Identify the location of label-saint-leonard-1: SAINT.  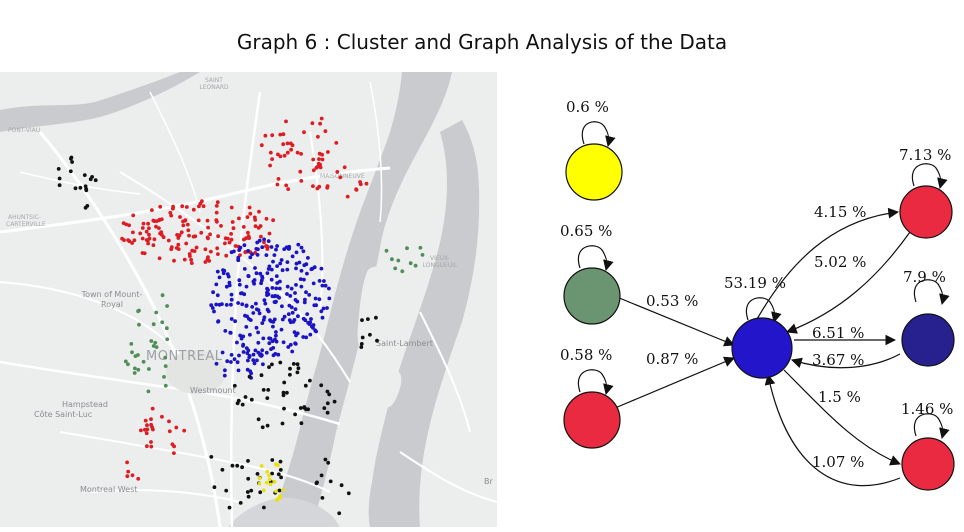
(214, 80).